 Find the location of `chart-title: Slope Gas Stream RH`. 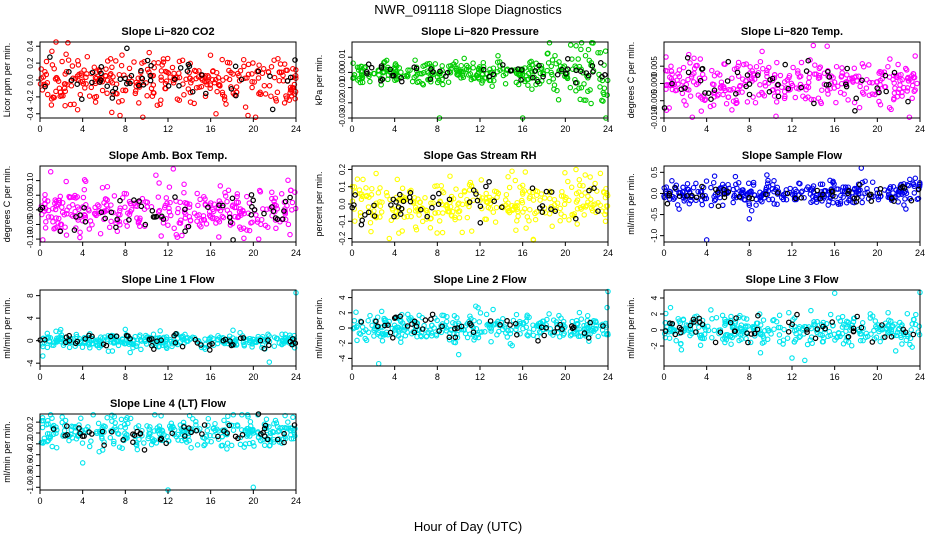

chart-title: Slope Gas Stream RH is located at coordinates (479, 156).